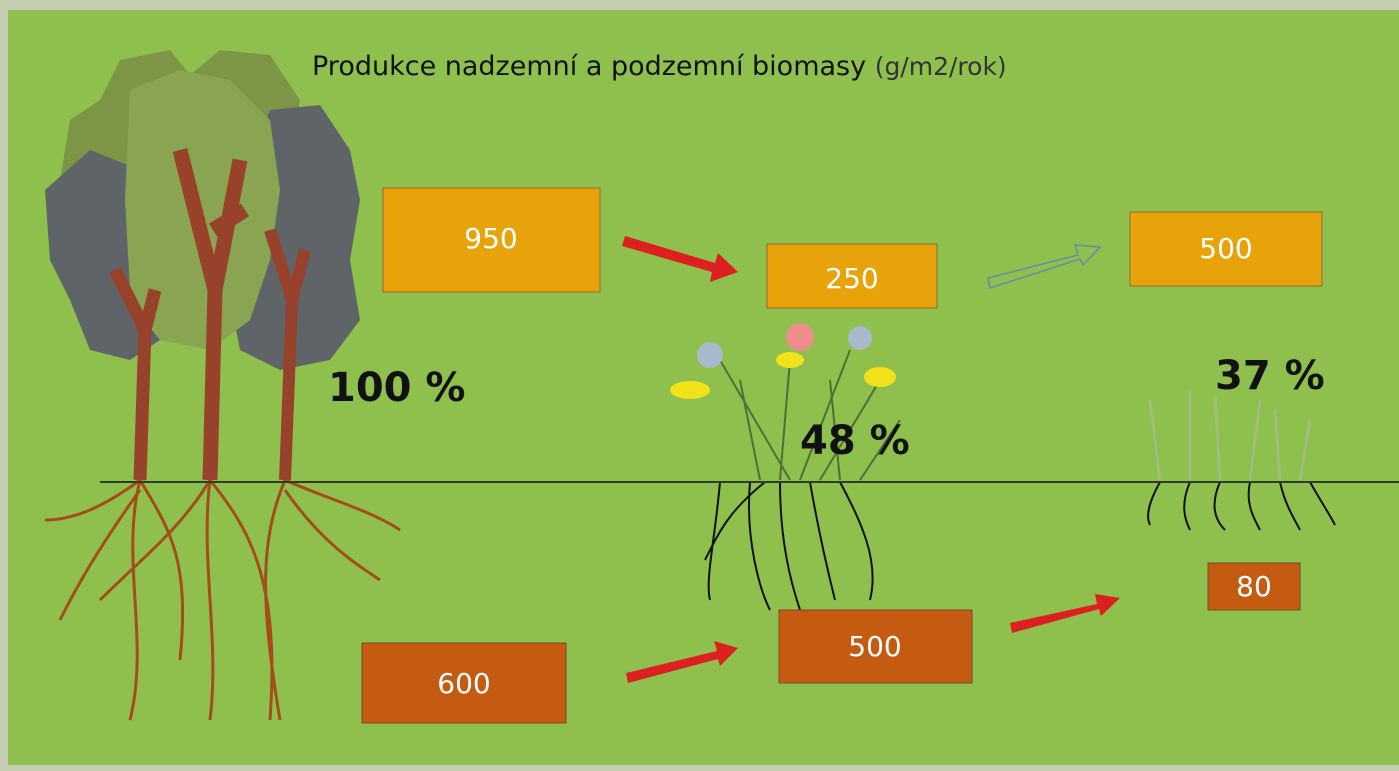 This screenshot has height=771, width=1399. I want to click on meadow-plant, so click(785, 467).